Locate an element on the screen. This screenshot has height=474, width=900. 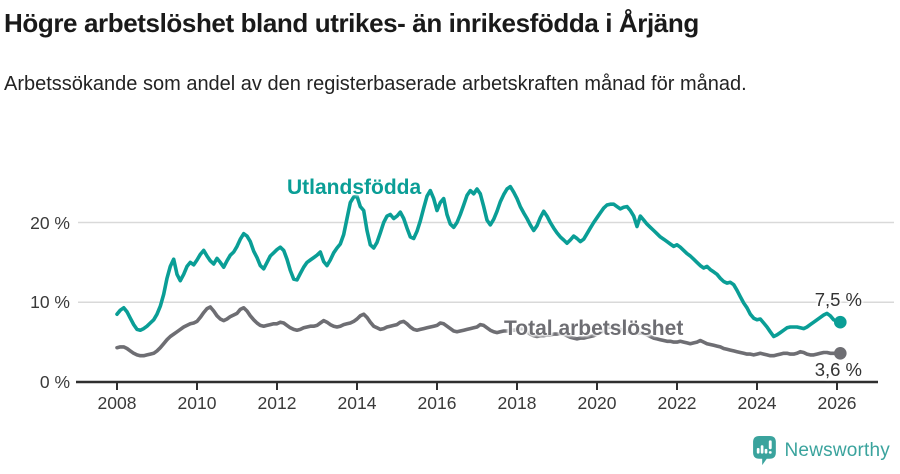
y-axis-label-20: 20 % is located at coordinates (50, 222).